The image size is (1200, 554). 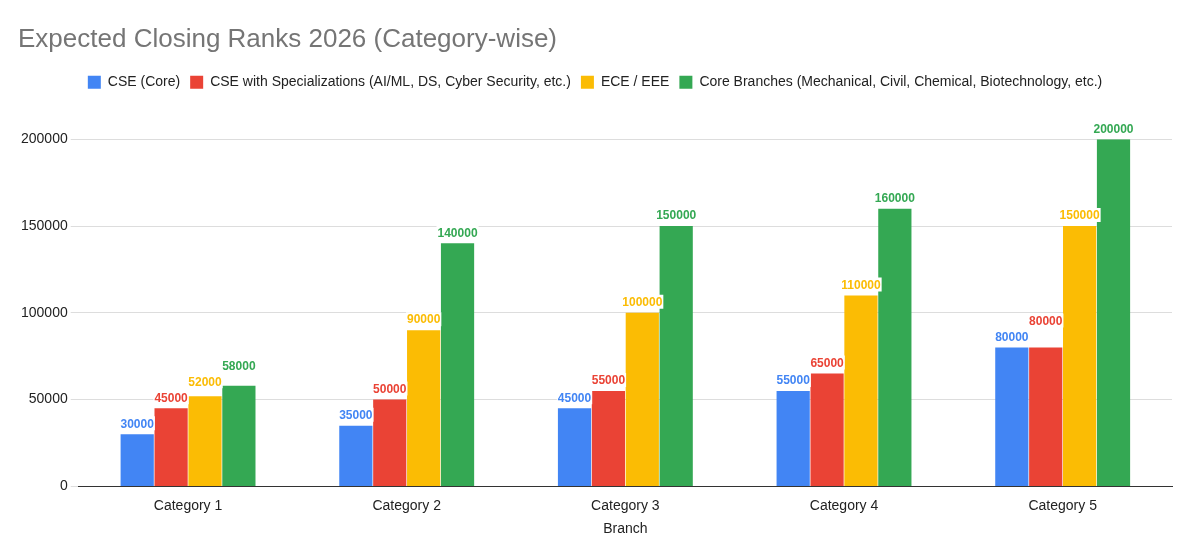 I want to click on data-label: 100000, so click(x=642, y=302).